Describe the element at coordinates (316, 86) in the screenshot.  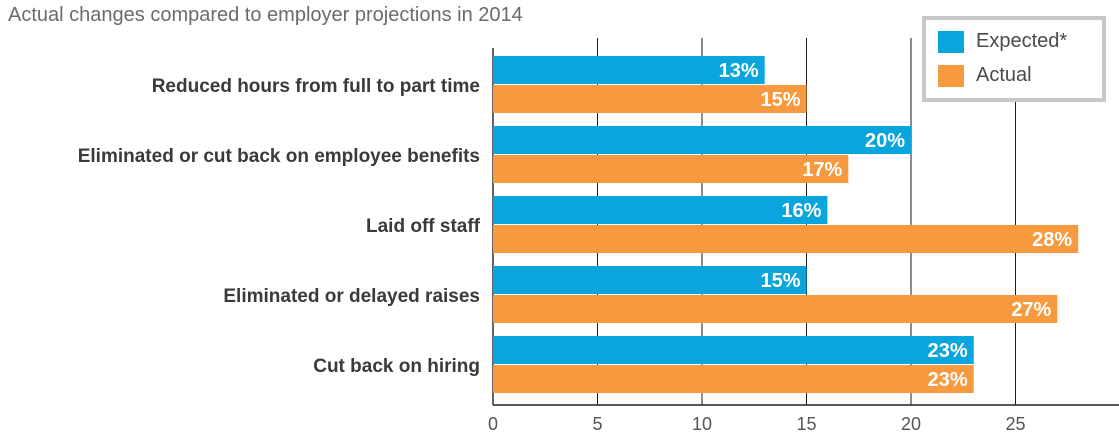
I see `category-label: Reduced hours from full to part time` at that location.